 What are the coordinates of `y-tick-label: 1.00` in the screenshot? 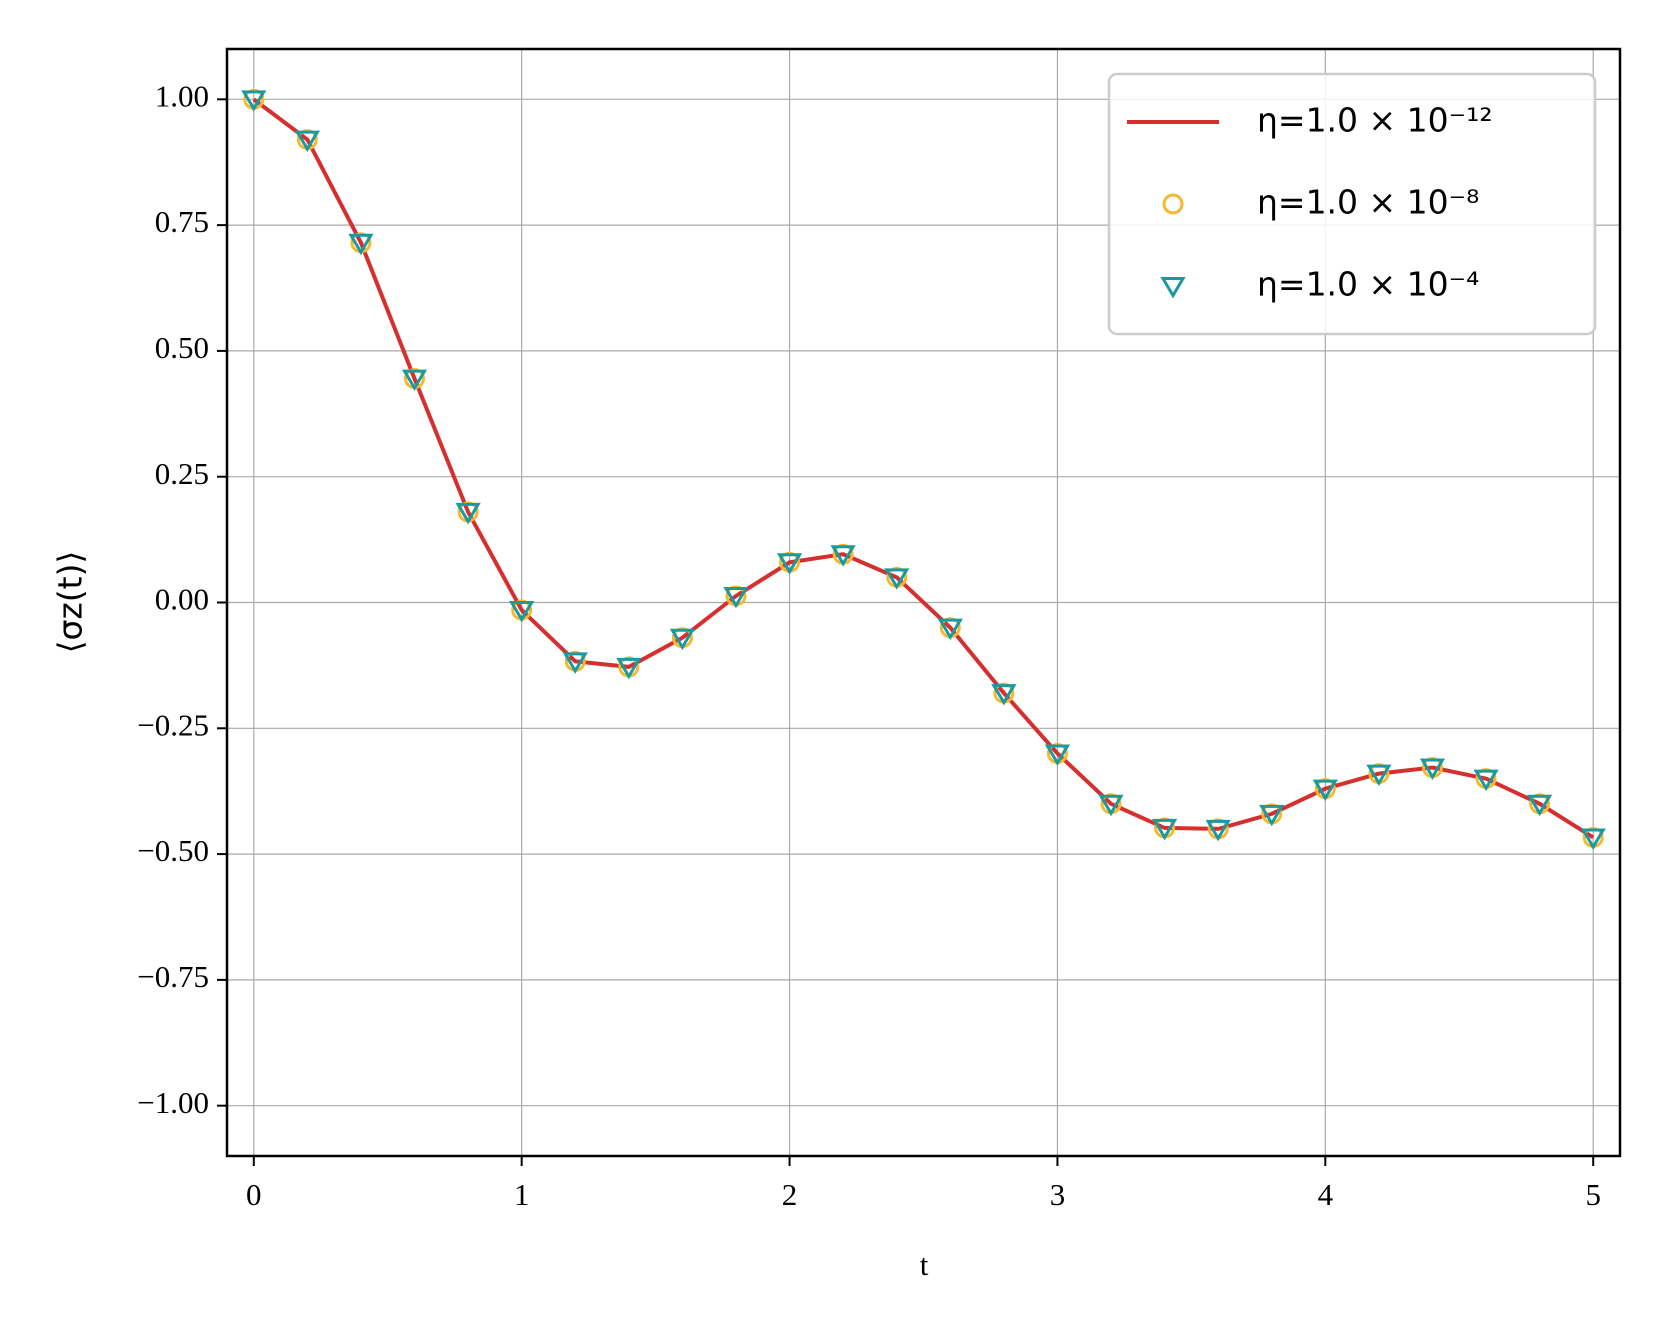 It's located at (182, 95).